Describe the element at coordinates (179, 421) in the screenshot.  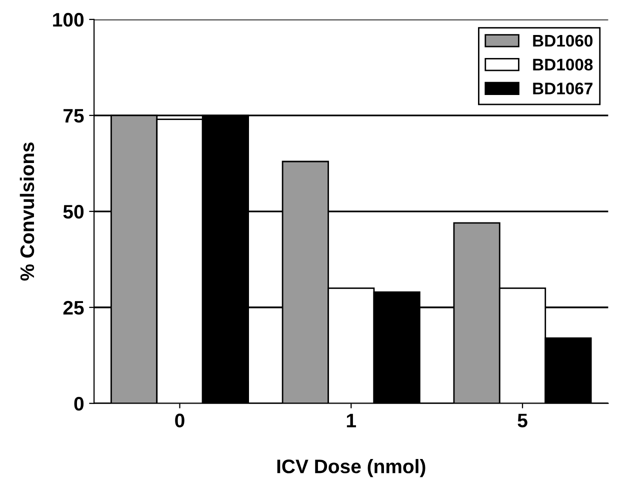
I see `x-tick-label: 0` at that location.